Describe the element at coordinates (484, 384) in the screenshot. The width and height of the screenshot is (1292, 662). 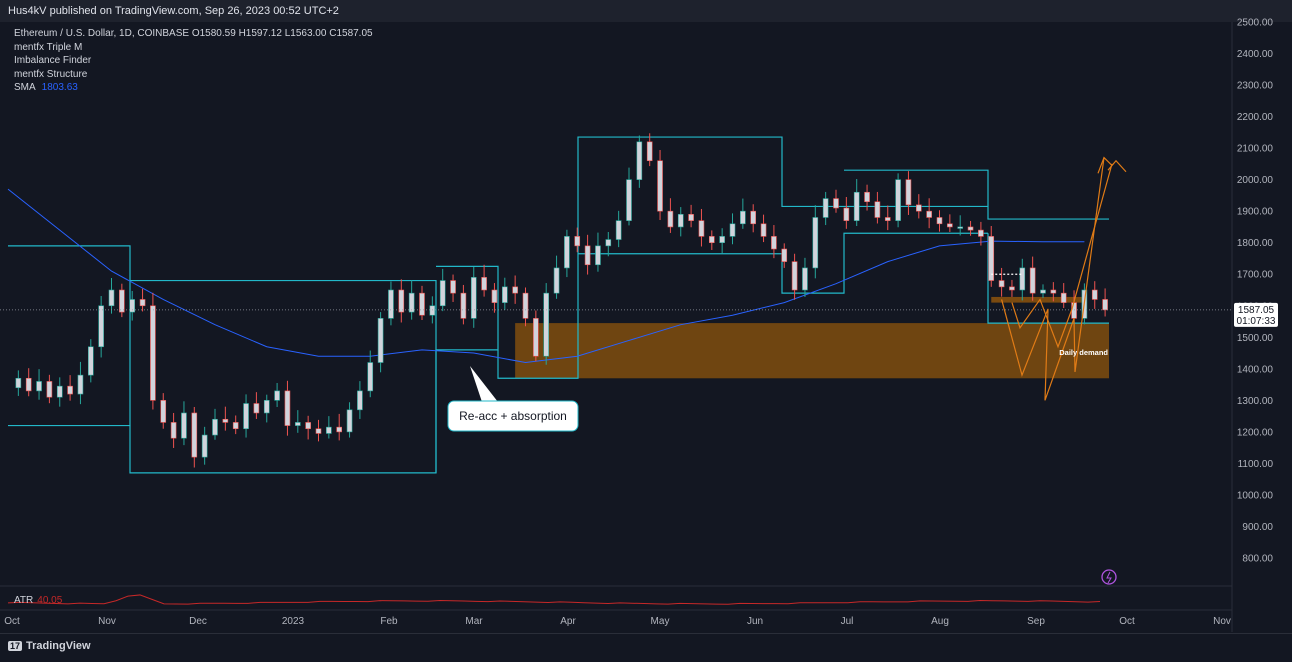
I see `callout-pointer` at that location.